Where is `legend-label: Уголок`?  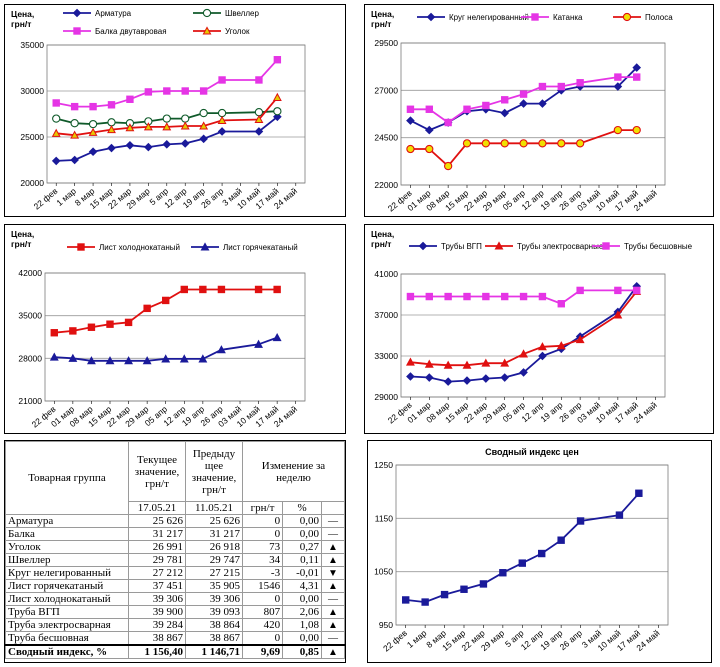 legend-label: Уголок is located at coordinates (237, 31).